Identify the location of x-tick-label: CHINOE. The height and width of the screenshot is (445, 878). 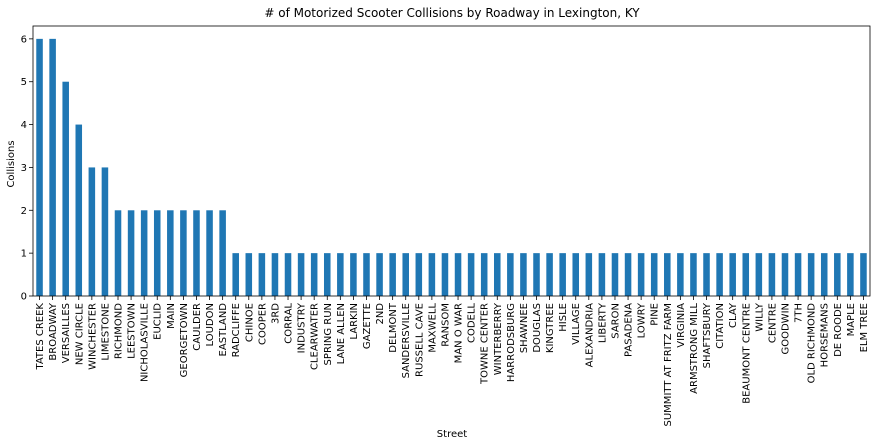
(249, 322).